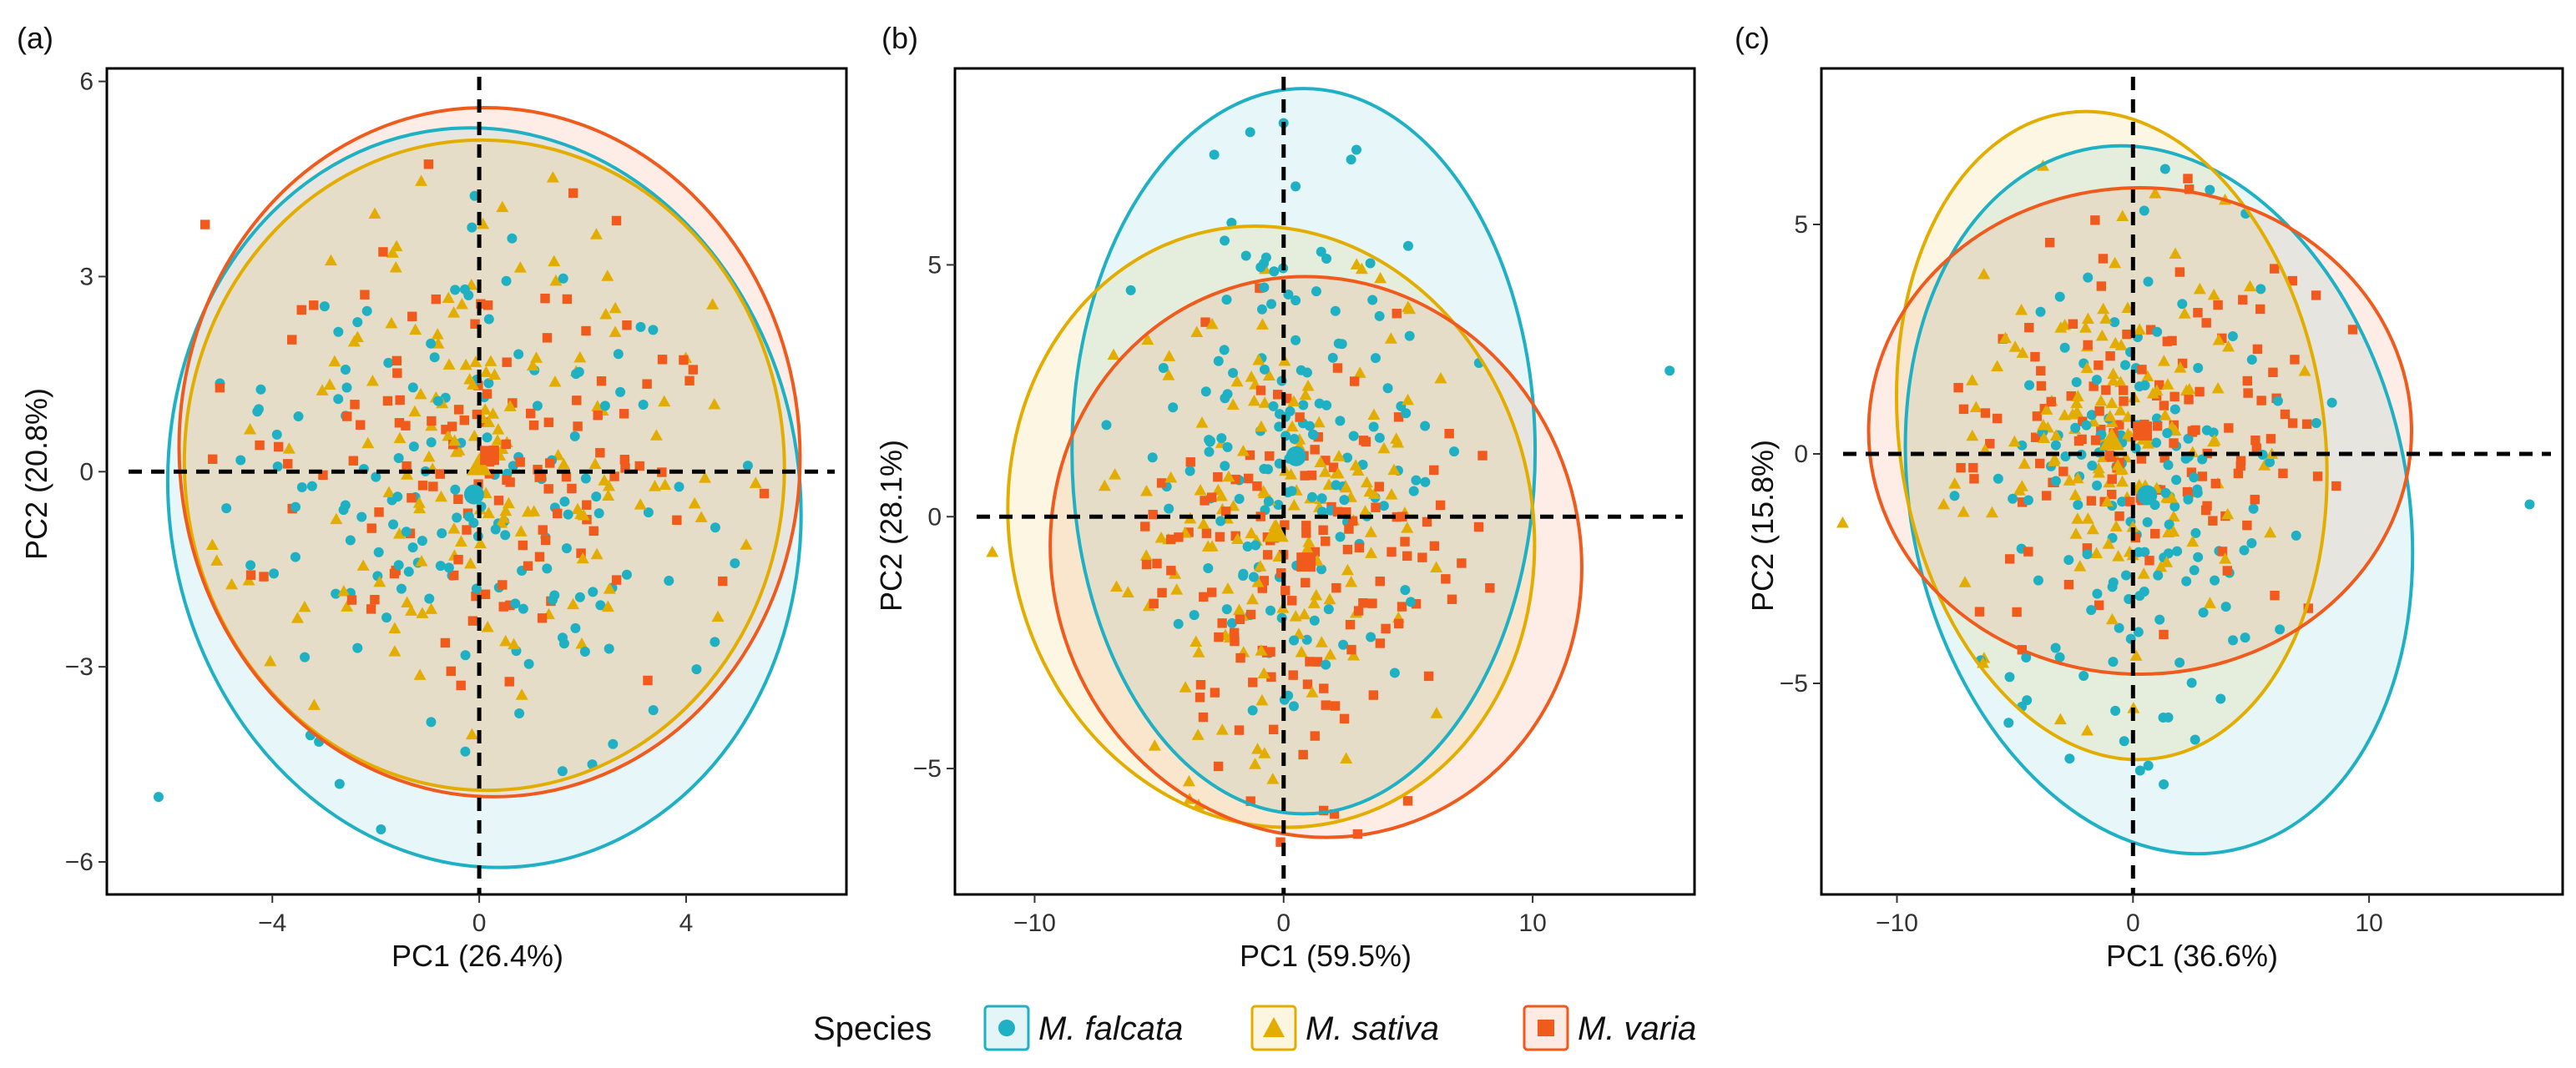 The image size is (2576, 1068). I want to click on panel-a-ylabel: PC2 (20.8%), so click(36, 474).